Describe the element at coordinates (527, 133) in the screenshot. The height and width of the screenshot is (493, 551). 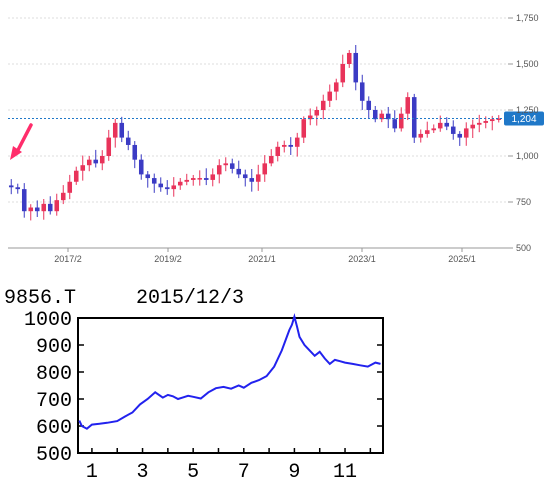
I see `candlestick-y-tick-labels: 500 750 1,000 1,250 1,500 1,750` at that location.